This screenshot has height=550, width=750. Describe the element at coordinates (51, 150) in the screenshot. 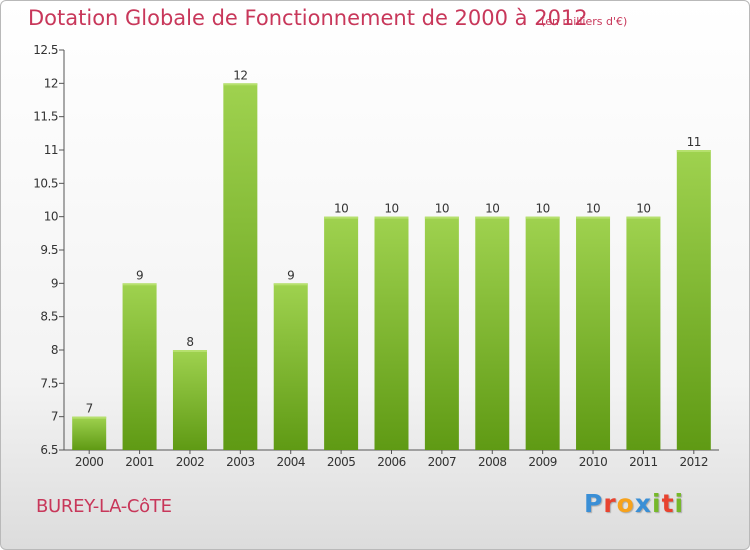

I see `y-tick-label: 11` at that location.